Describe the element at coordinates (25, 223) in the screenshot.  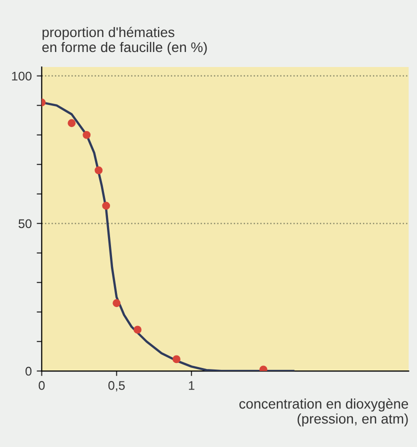
I see `y-tick-label: 50` at that location.